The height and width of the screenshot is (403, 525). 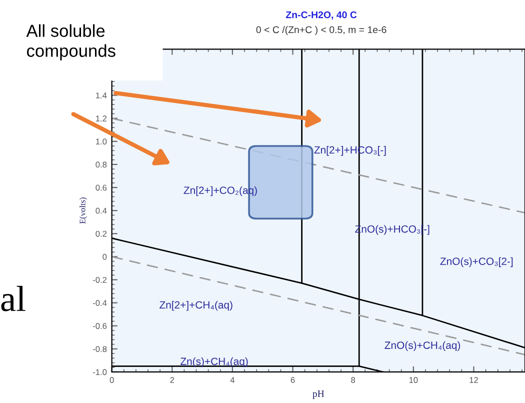 What do you see at coordinates (101, 233) in the screenshot?
I see `y-tick-label: 0.2` at bounding box center [101, 233].